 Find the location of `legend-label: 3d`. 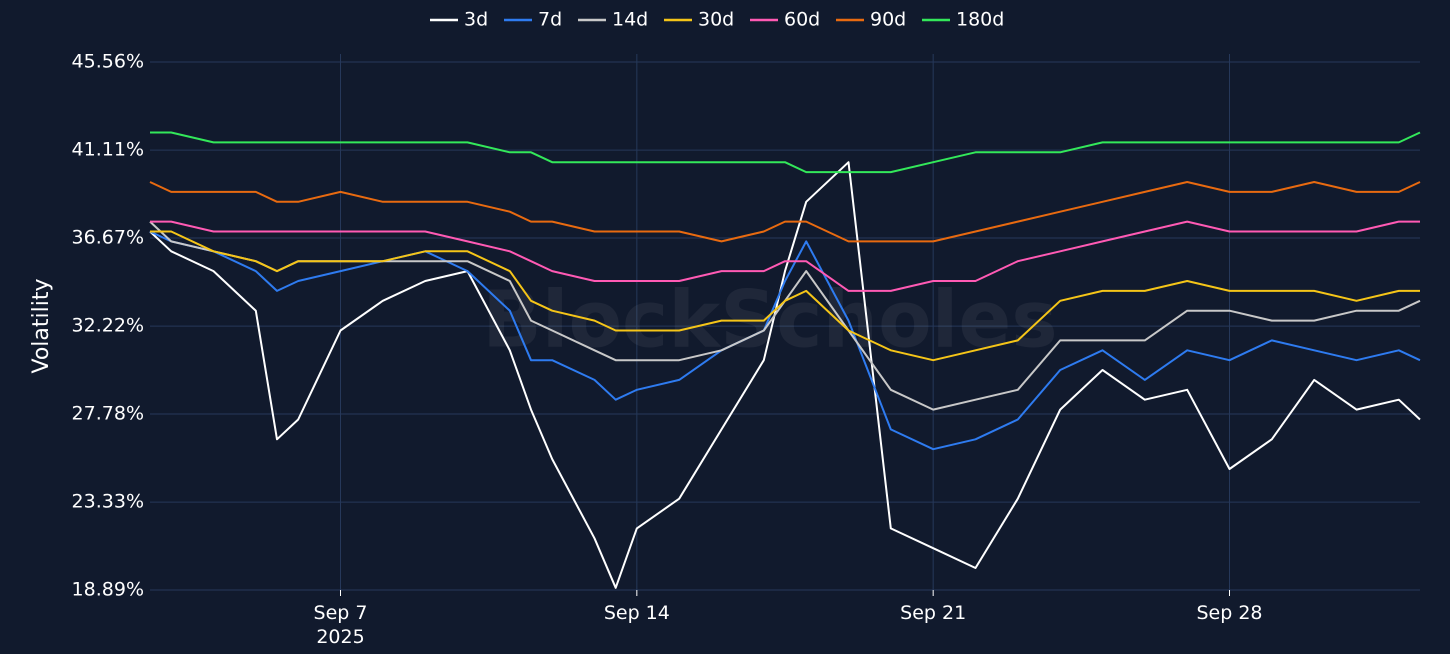

legend-label: 3d is located at coordinates (476, 20).